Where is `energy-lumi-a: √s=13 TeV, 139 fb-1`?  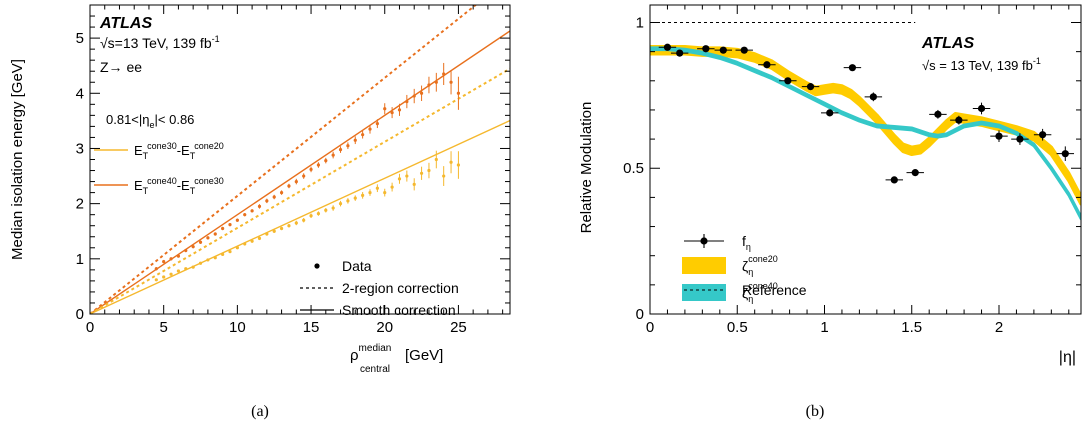 energy-lumi-a: √s=13 TeV, 139 fb-1 is located at coordinates (160, 42).